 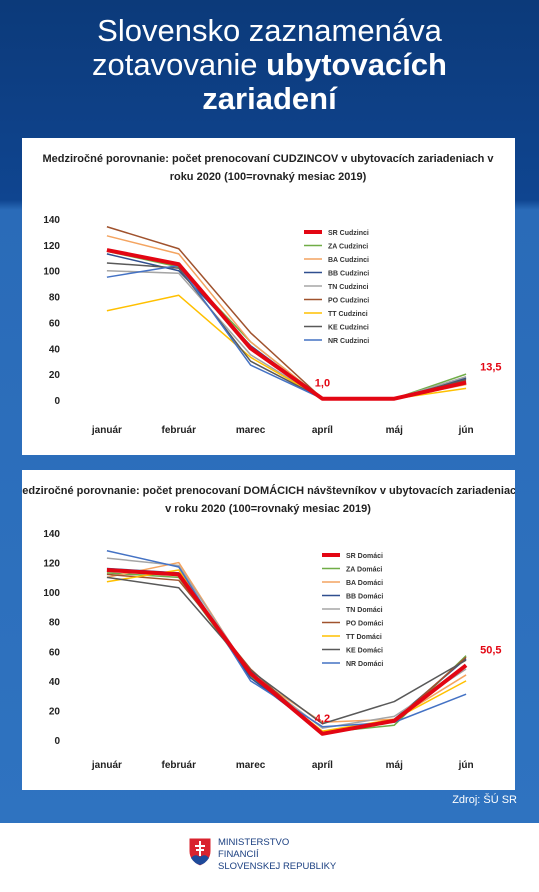 What do you see at coordinates (364, 637) in the screenshot?
I see `legend-label: TT Domáci` at bounding box center [364, 637].